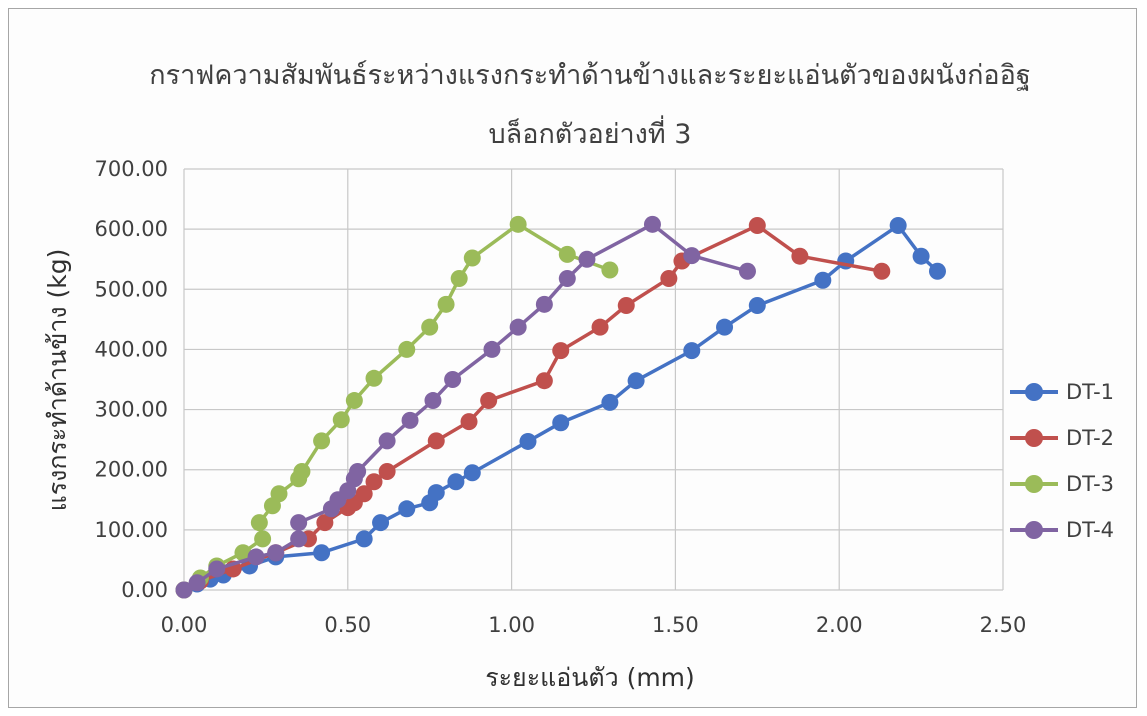 The image size is (1147, 716). What do you see at coordinates (131, 229) in the screenshot?
I see `y-tick-label: 600.00` at bounding box center [131, 229].